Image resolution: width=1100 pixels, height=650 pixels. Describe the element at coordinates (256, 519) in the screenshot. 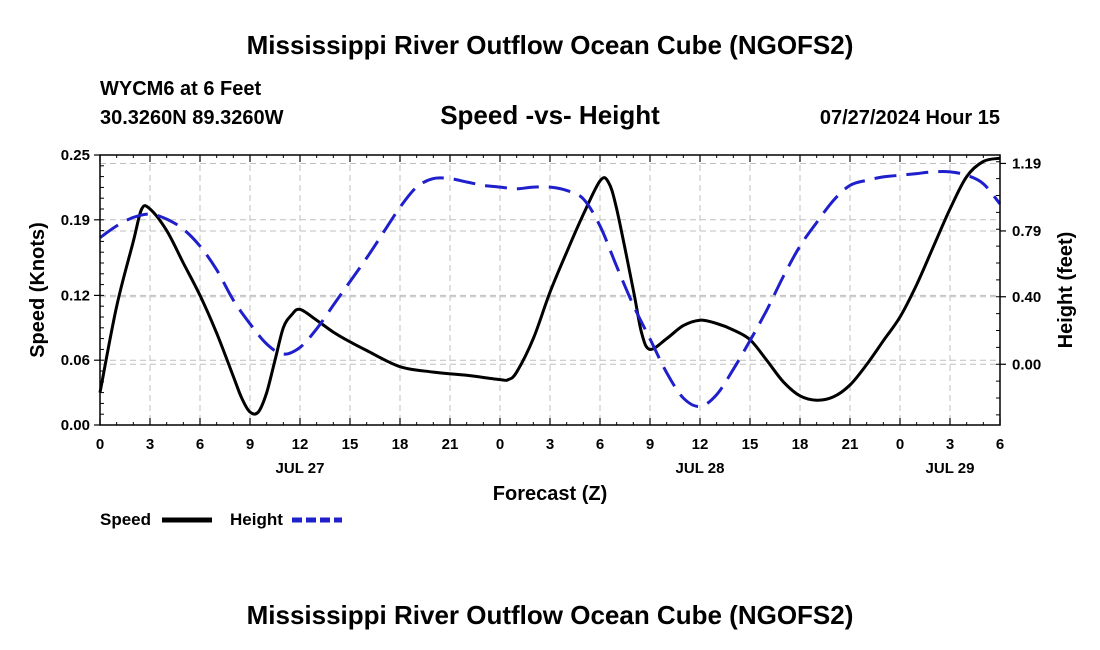

I see `legend-height-label: Height` at that location.